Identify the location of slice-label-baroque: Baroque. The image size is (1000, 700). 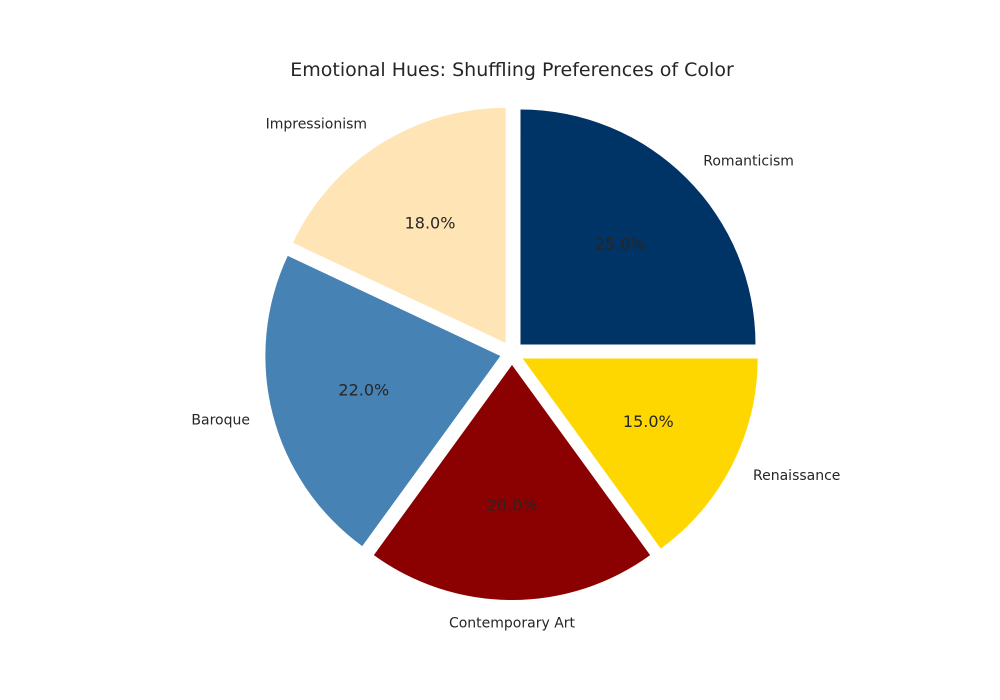
(220, 420).